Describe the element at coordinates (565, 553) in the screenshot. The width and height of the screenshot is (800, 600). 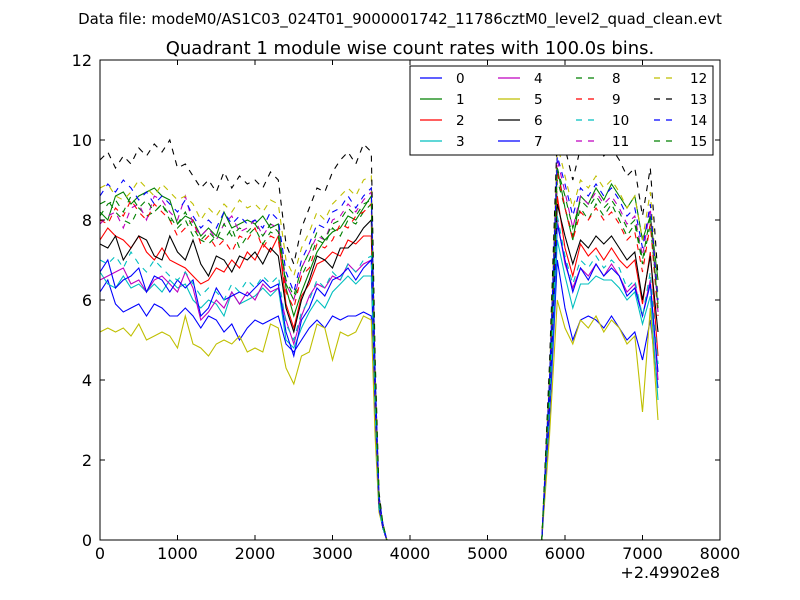
I see `x-tick-label: 6000` at that location.